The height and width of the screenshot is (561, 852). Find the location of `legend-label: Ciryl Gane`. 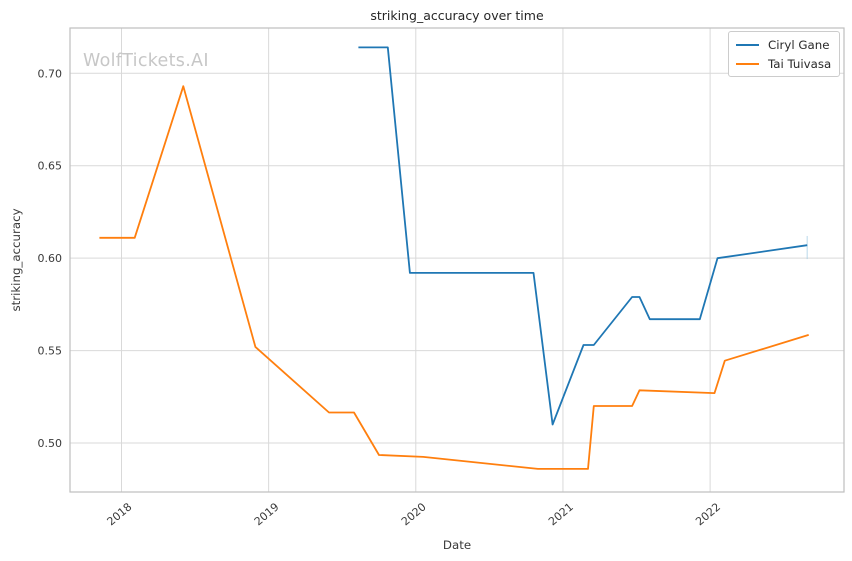

legend-label: Ciryl Gane is located at coordinates (799, 44).